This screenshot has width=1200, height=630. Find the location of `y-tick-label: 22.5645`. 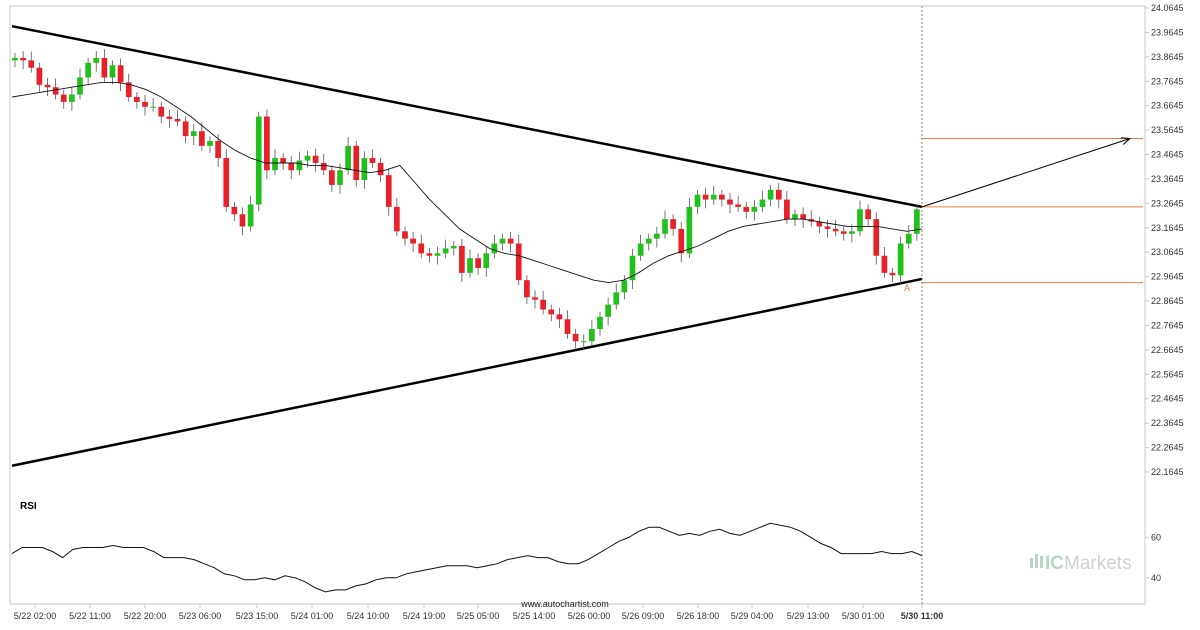

y-tick-label: 22.5645 is located at coordinates (1167, 374).